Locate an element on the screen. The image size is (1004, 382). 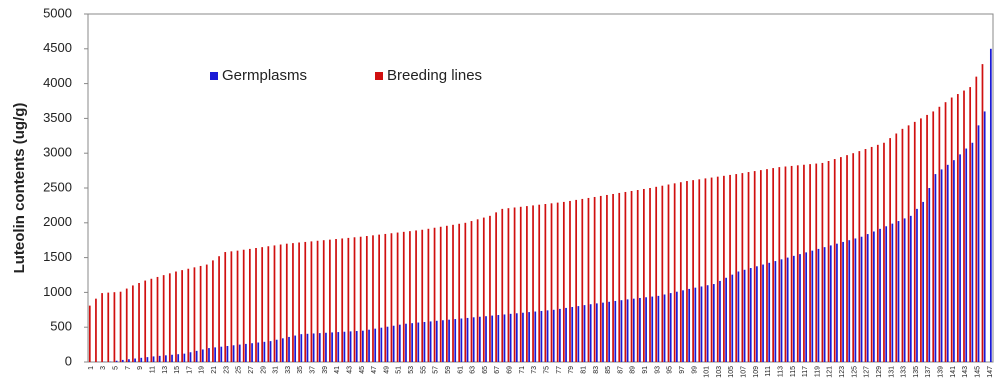
x-tick-label: 123 is located at coordinates (842, 372).